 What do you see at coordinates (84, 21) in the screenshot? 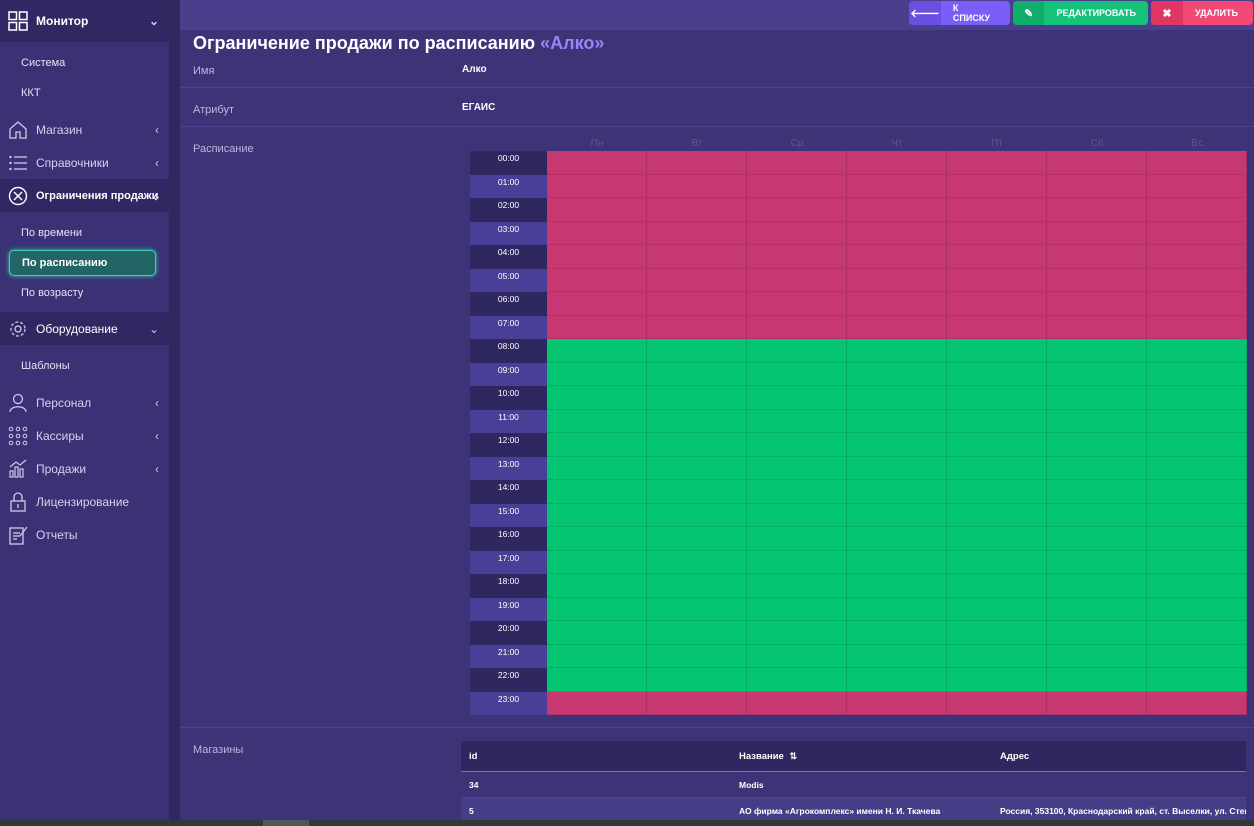
I see `nav-monitor: Монитор ⌄` at bounding box center [84, 21].